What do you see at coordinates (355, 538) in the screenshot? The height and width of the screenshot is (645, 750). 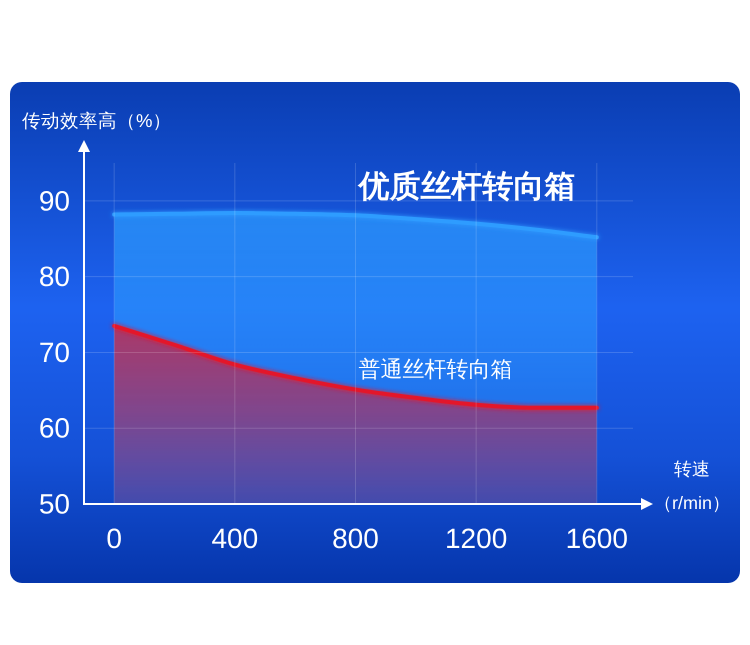 I see `x-tick-label: 800` at bounding box center [355, 538].